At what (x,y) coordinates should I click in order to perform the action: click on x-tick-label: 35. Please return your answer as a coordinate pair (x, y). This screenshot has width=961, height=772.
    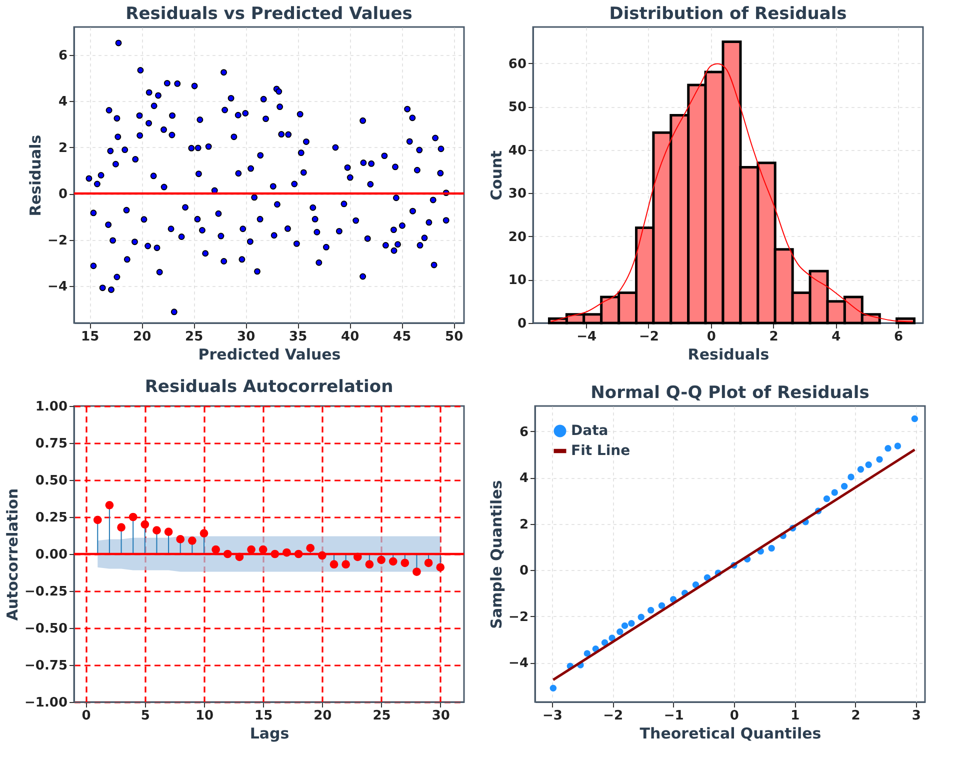
    Looking at the image, I should click on (298, 337).